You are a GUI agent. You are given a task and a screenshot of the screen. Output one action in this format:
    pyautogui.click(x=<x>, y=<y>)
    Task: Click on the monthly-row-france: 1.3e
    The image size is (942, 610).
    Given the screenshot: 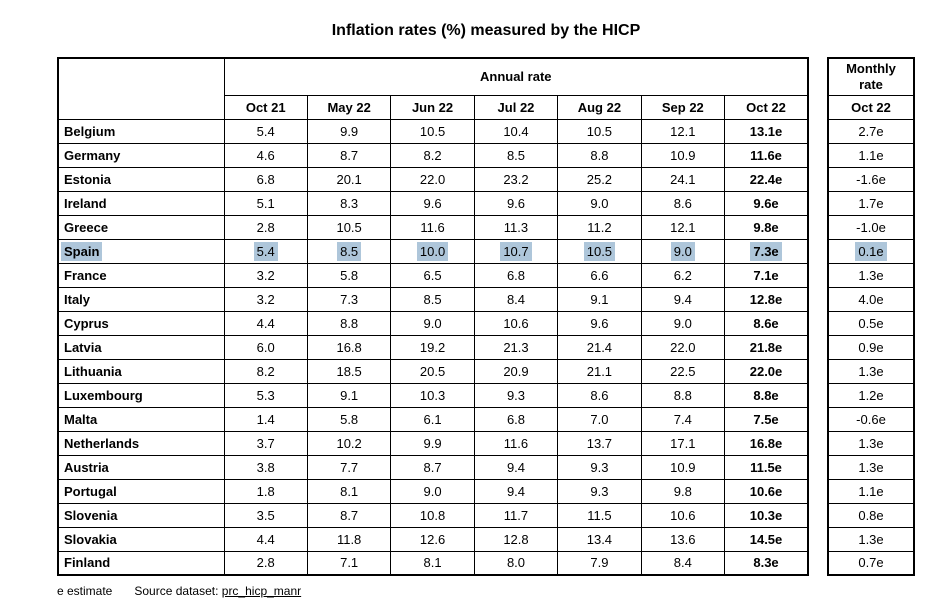 What is the action you would take?
    pyautogui.click(x=871, y=275)
    